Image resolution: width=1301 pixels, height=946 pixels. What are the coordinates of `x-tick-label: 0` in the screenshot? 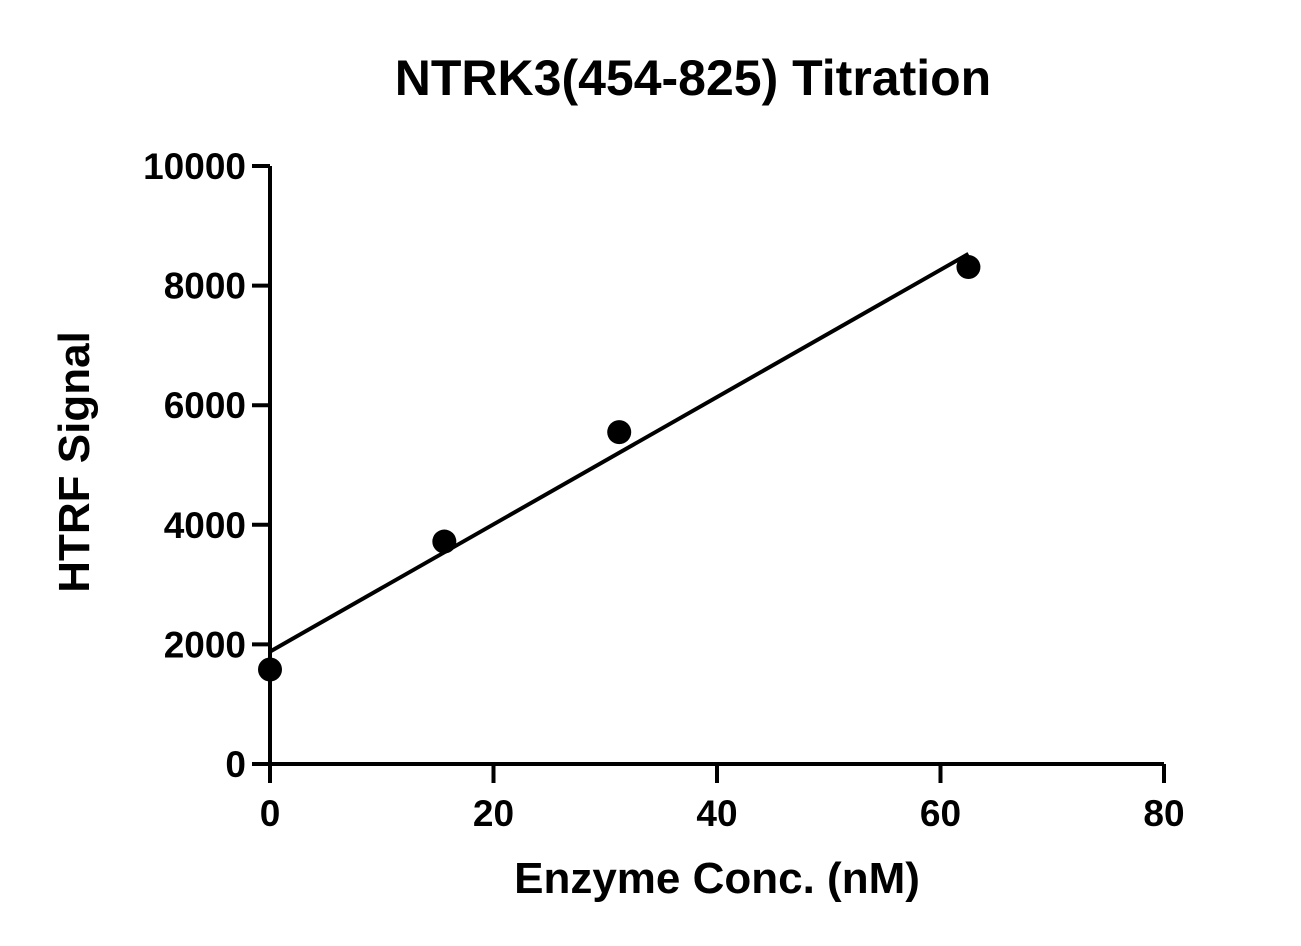 It's located at (270, 813).